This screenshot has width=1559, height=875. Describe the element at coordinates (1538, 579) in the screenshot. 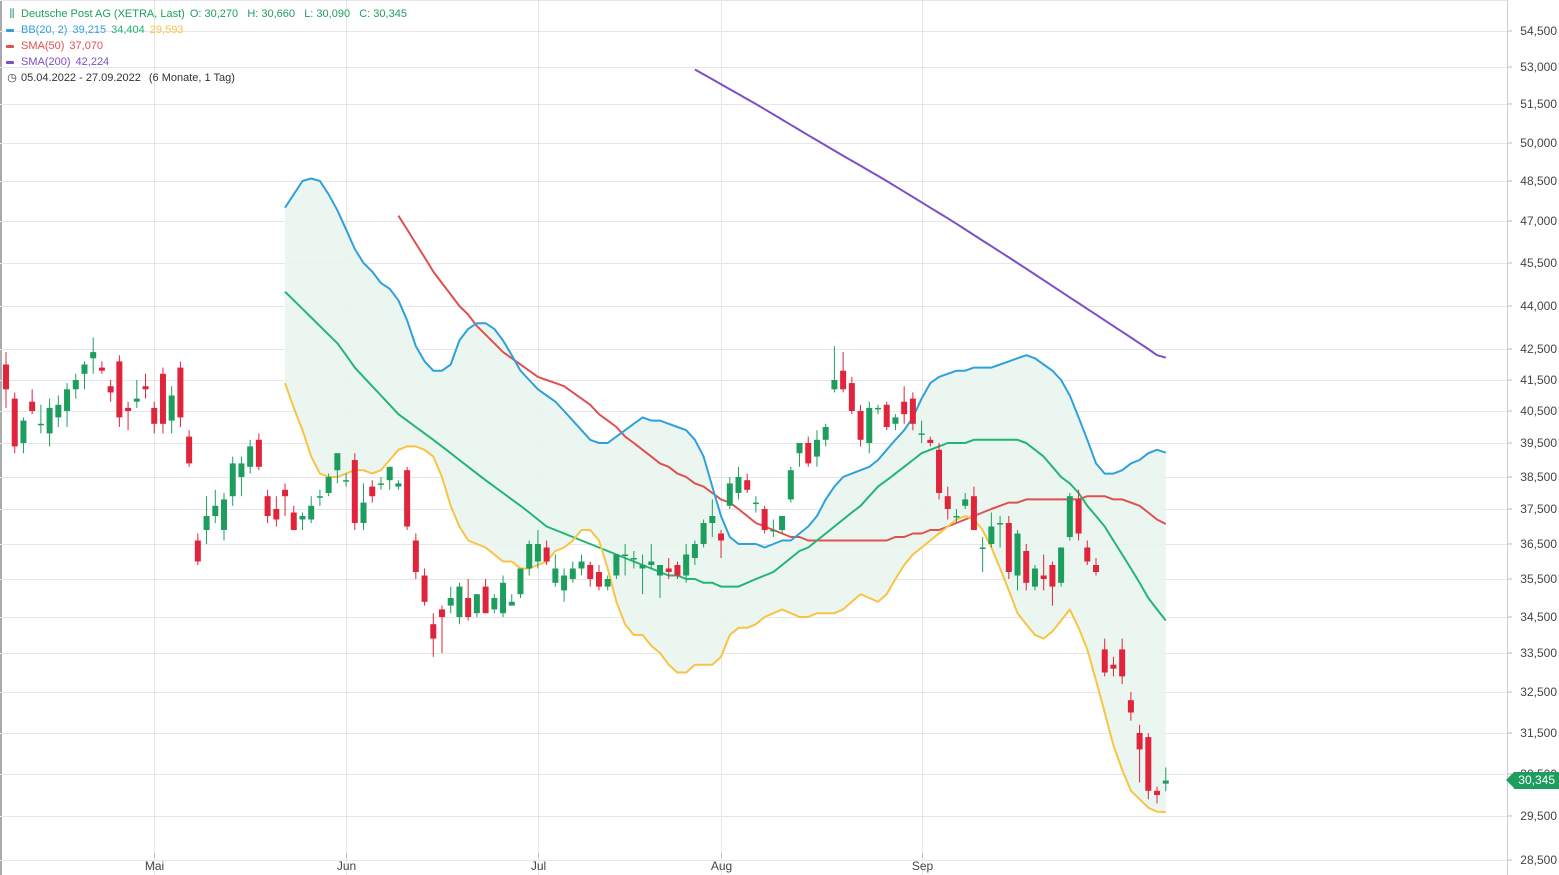

I see `y-tick-label: 35,500` at that location.